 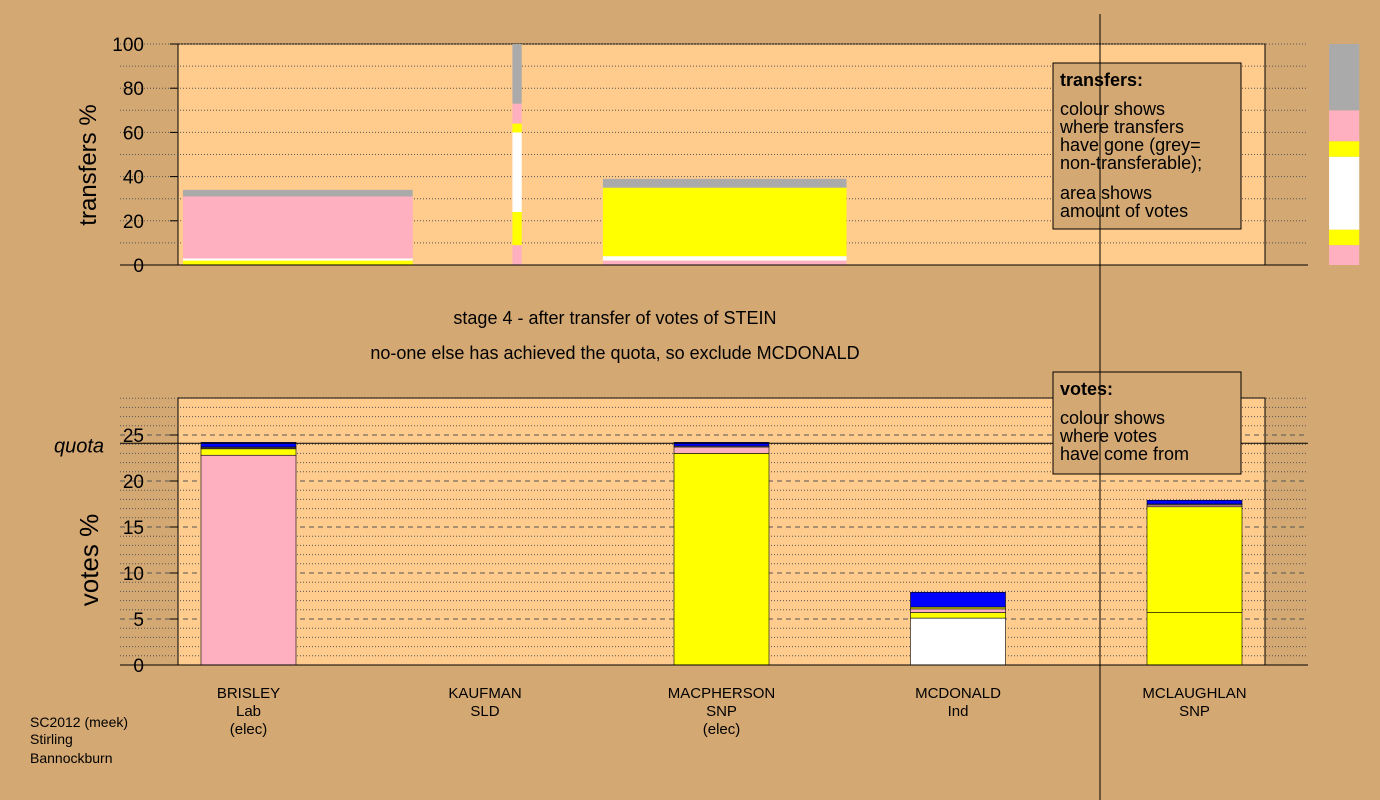 What do you see at coordinates (1101, 80) in the screenshot?
I see `transfers-legend-title: transfers:` at bounding box center [1101, 80].